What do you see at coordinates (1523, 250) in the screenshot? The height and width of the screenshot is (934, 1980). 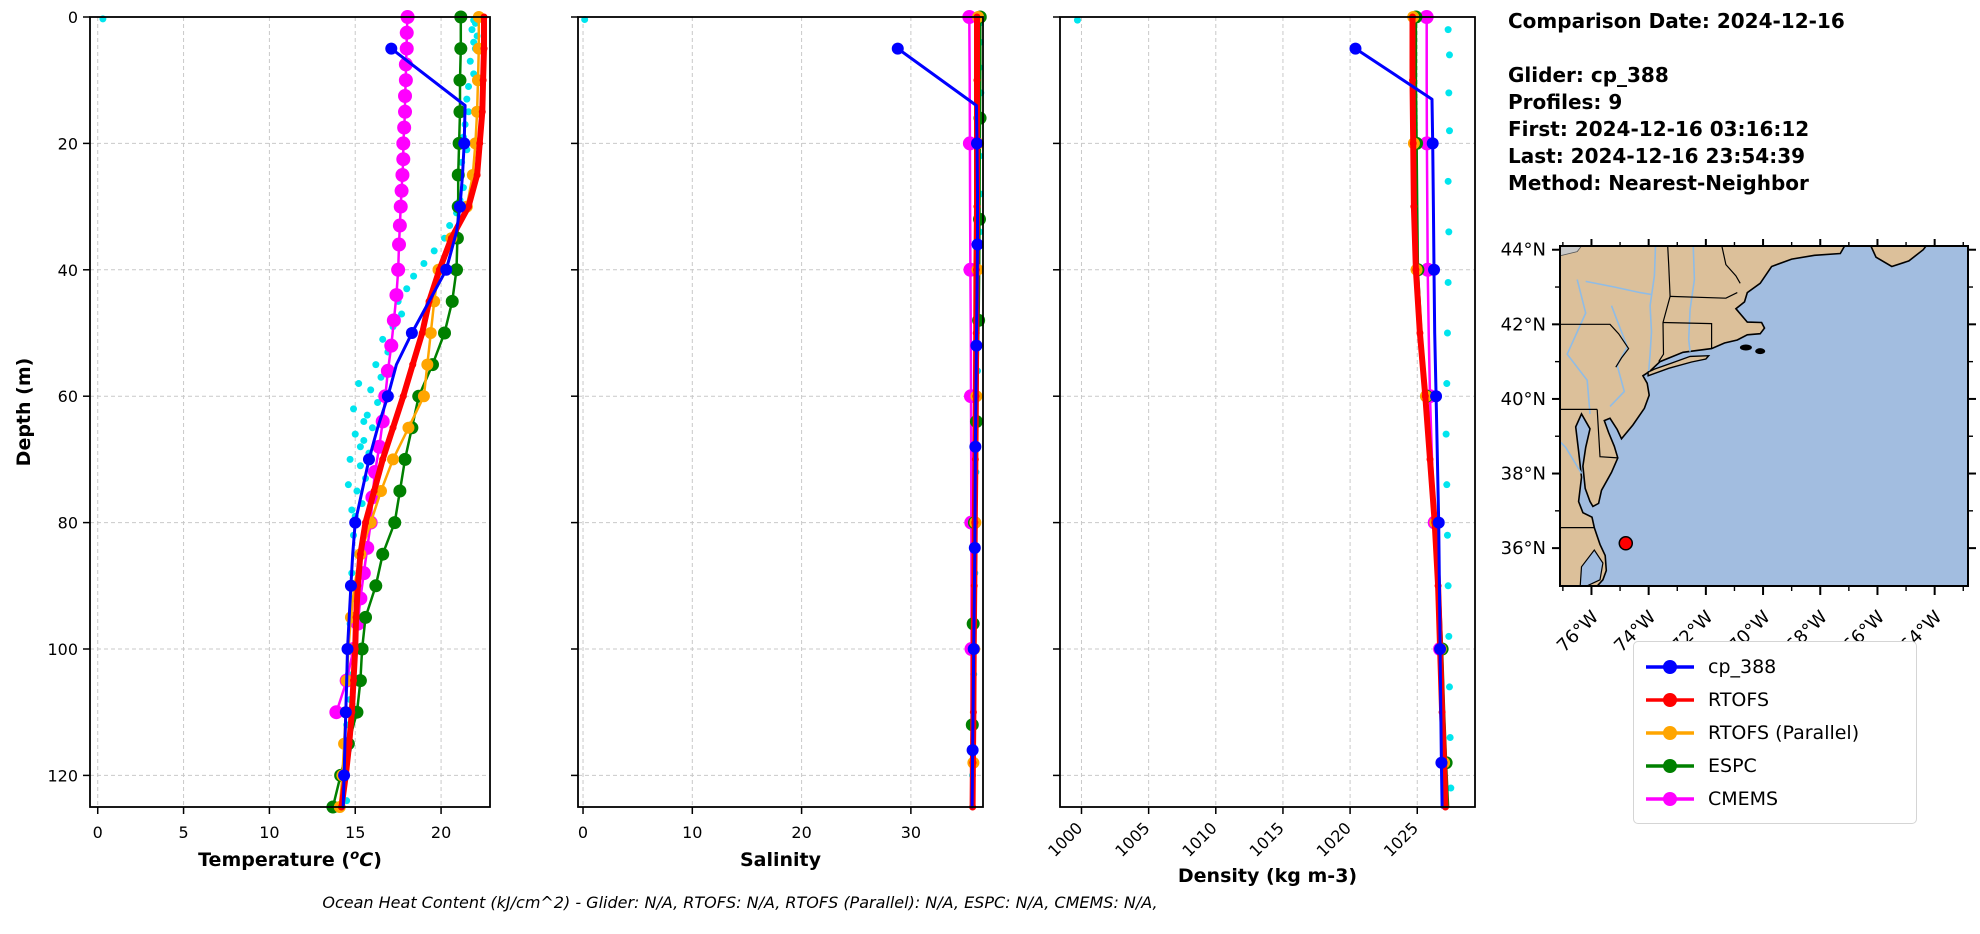 I see `lat-tick-label: 44°N` at bounding box center [1523, 250].